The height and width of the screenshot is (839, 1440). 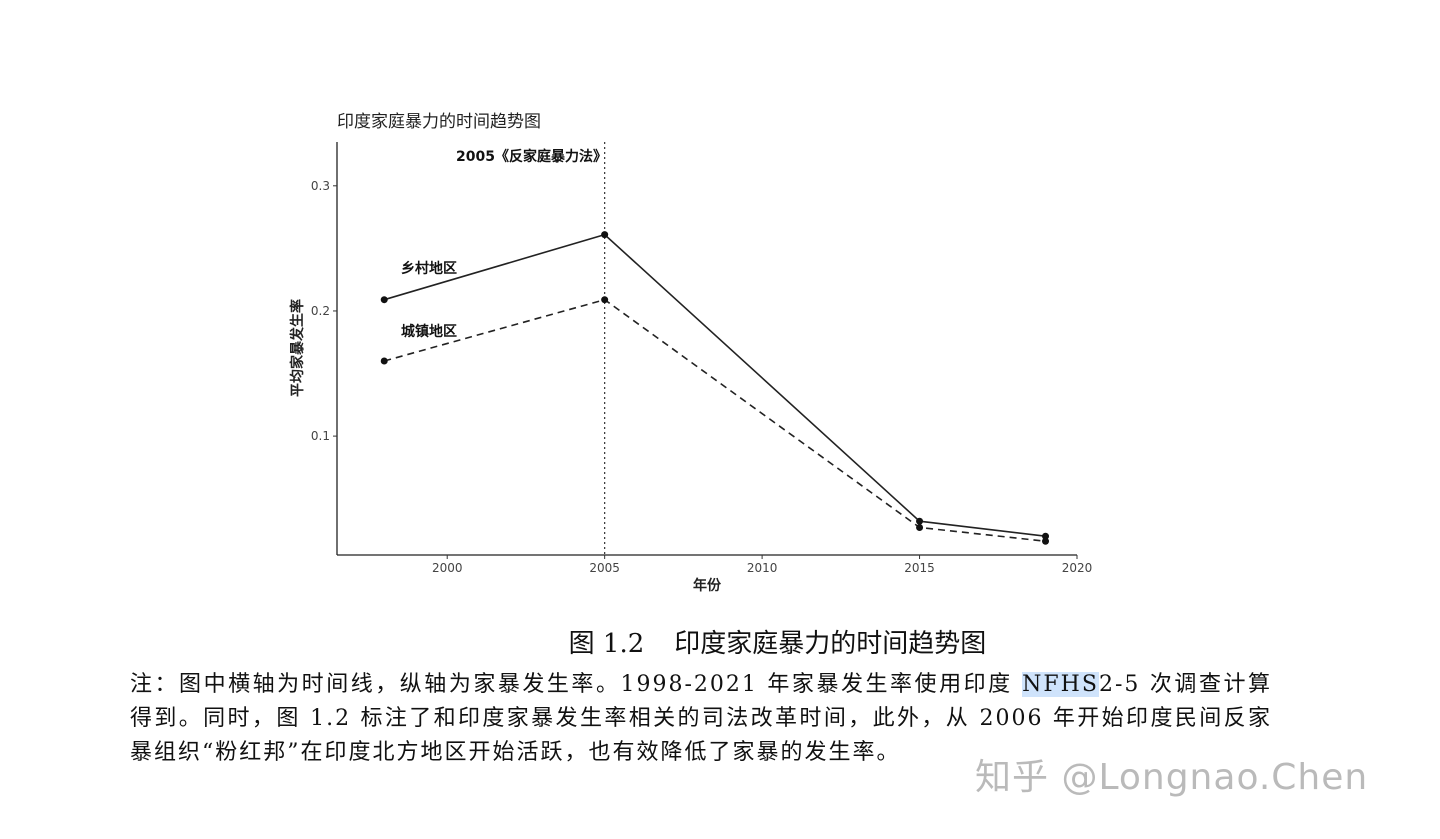 What do you see at coordinates (1077, 568) in the screenshot?
I see `x-tick-label: 2020` at bounding box center [1077, 568].